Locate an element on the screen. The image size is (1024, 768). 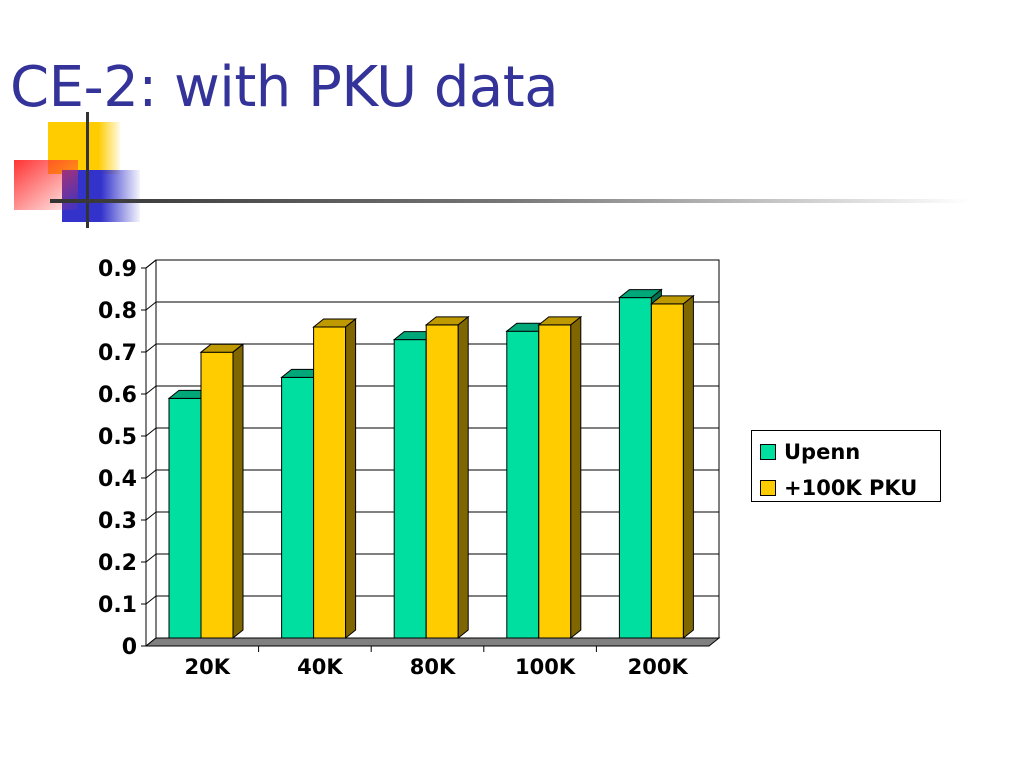
x-category-label: 200K is located at coordinates (658, 667).